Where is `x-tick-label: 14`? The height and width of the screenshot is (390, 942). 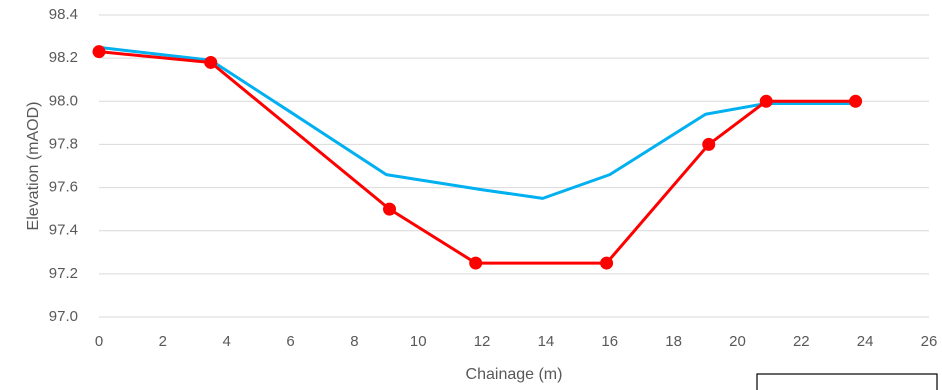 x-tick-label: 14 is located at coordinates (546, 341).